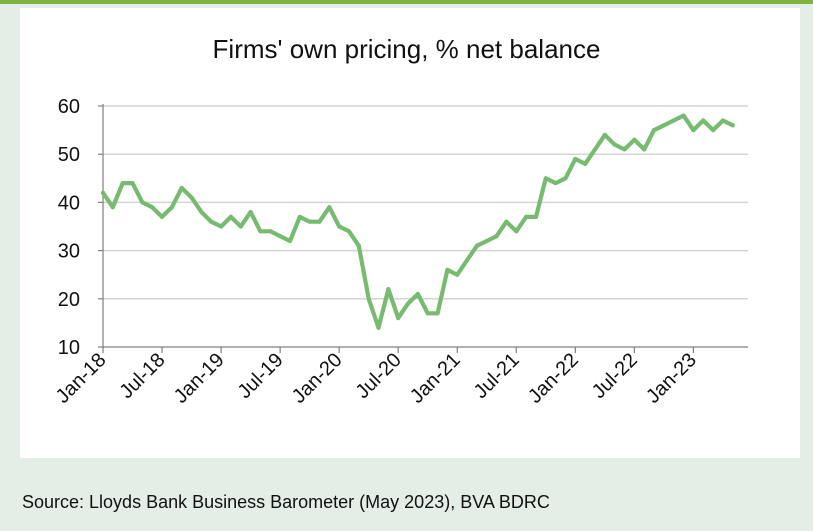 Image resolution: width=813 pixels, height=531 pixels. I want to click on x-tick-label: Jan-23, so click(671, 378).